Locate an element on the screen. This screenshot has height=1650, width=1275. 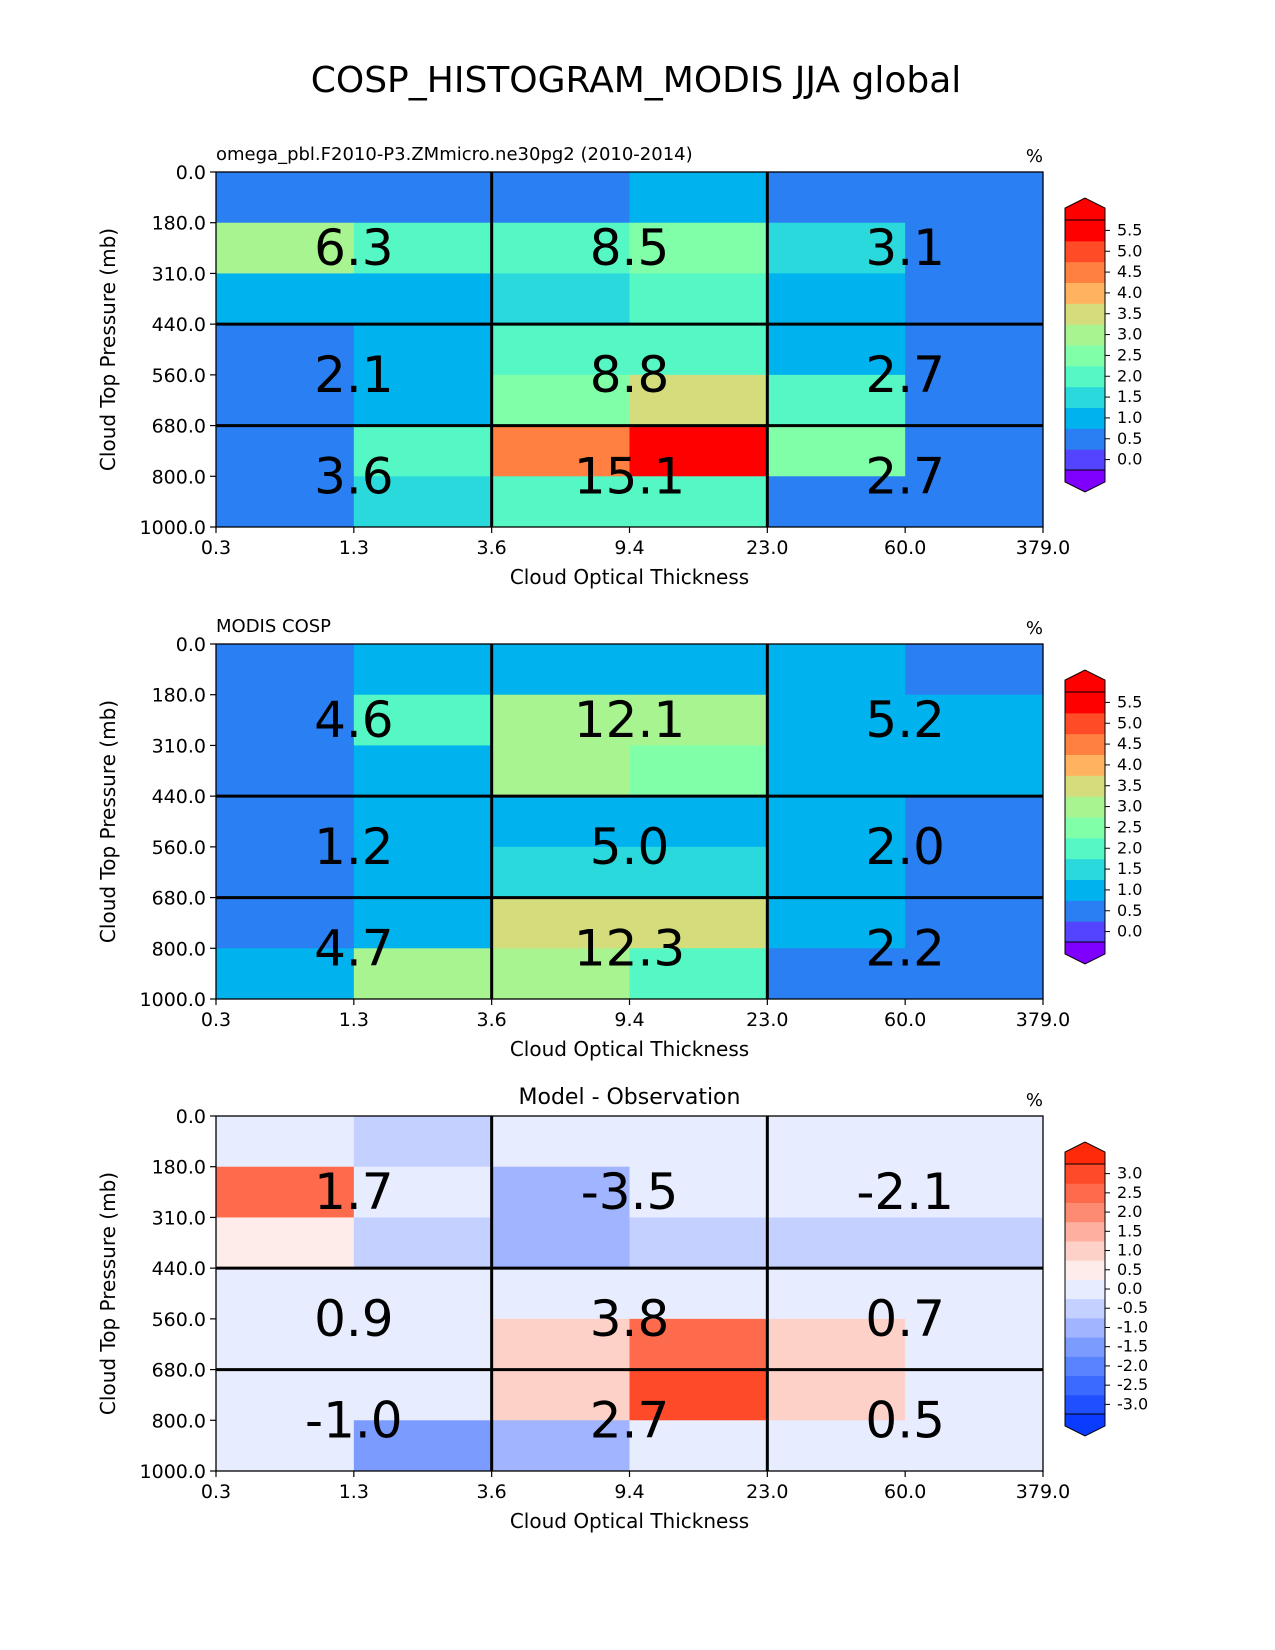
colorbar-tick-label: 5.0 is located at coordinates (1129, 722).